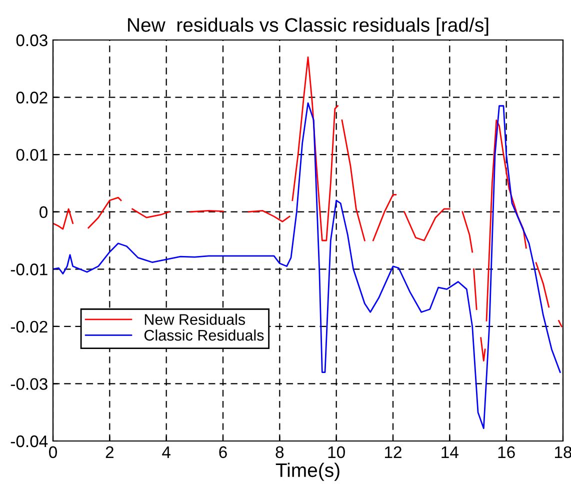 This screenshot has height=495, width=571. What do you see at coordinates (44, 212) in the screenshot?
I see `y-tick-label: 0` at bounding box center [44, 212].